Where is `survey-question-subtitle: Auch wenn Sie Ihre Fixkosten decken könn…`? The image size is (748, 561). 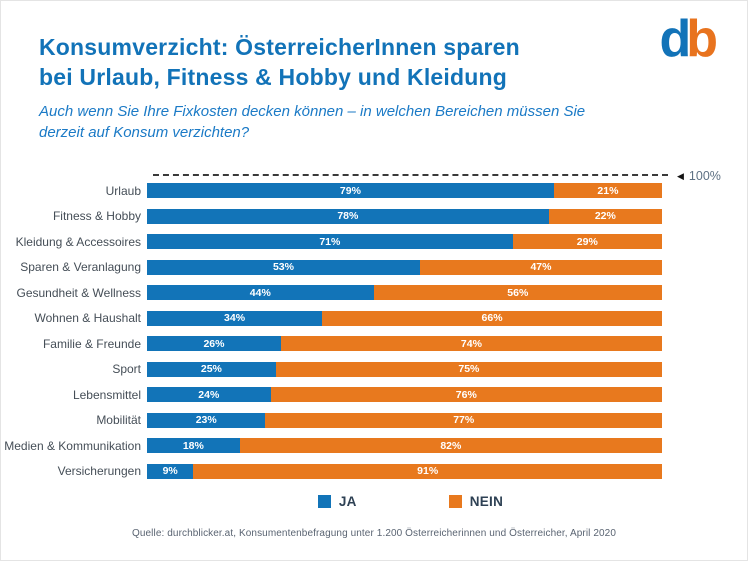 survey-question-subtitle: Auch wenn Sie Ihre Fixkosten decken könn… is located at coordinates (375, 122).